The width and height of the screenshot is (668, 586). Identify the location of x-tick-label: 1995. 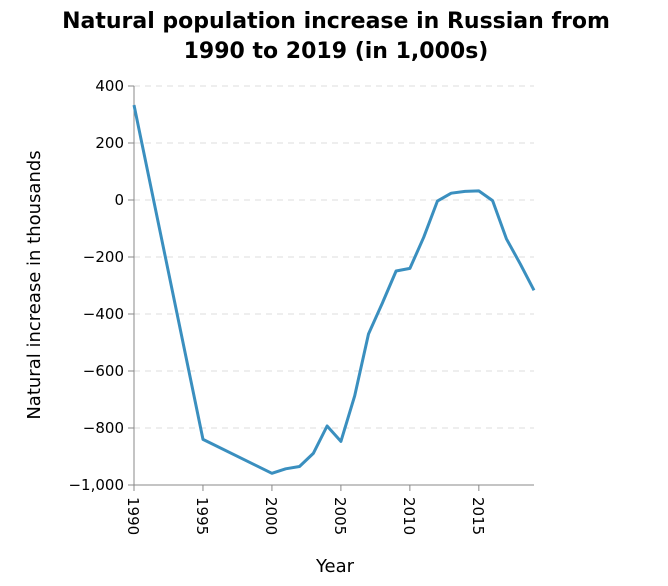
(202, 516).